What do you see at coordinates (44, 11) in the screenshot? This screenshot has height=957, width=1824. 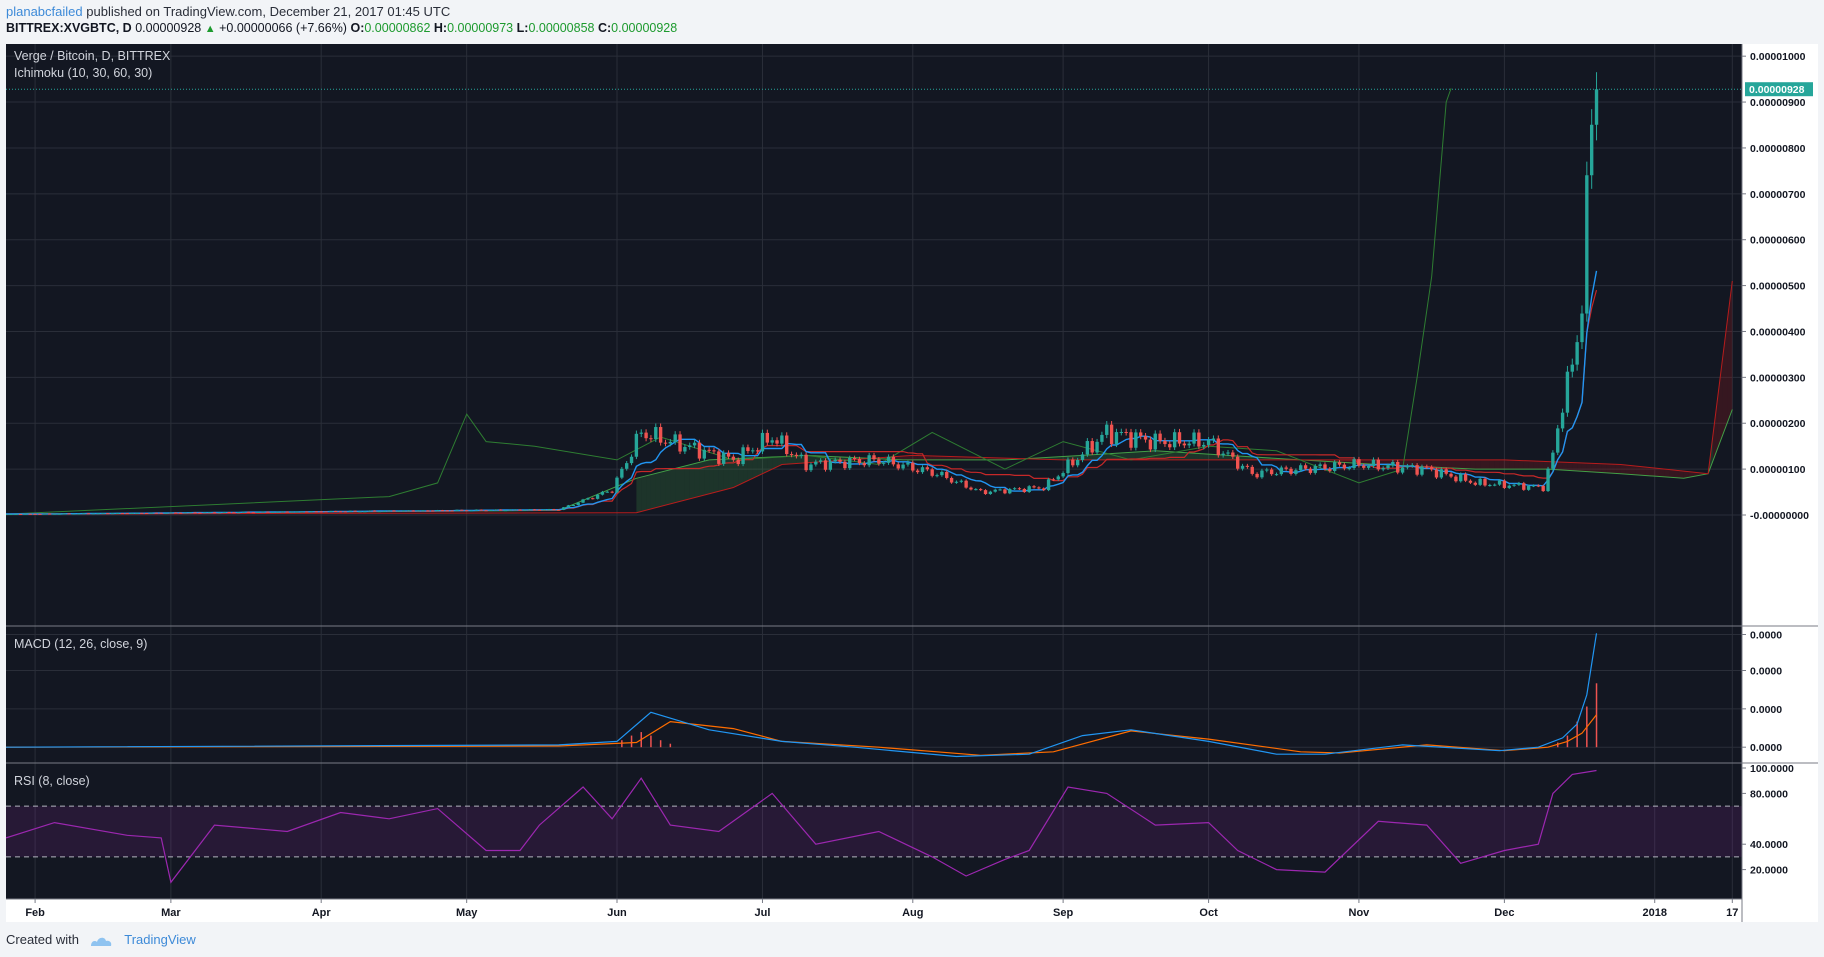 I see `author-link: planabcfailed` at bounding box center [44, 11].